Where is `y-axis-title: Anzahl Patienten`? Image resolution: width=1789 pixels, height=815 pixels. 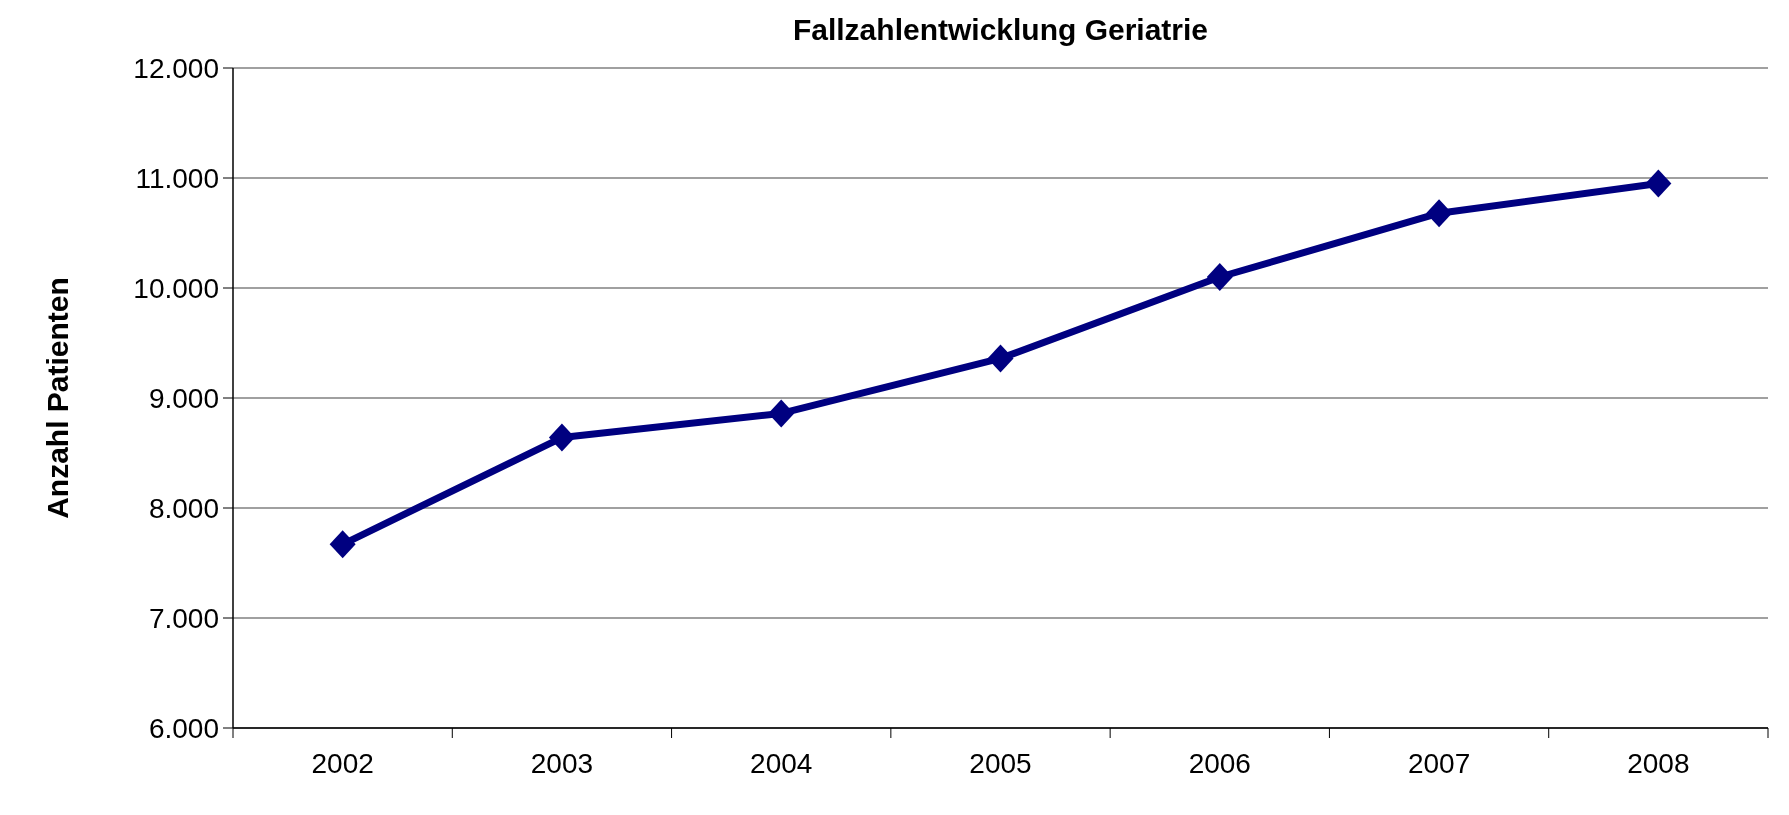 y-axis-title: Anzahl Patienten is located at coordinates (57, 398).